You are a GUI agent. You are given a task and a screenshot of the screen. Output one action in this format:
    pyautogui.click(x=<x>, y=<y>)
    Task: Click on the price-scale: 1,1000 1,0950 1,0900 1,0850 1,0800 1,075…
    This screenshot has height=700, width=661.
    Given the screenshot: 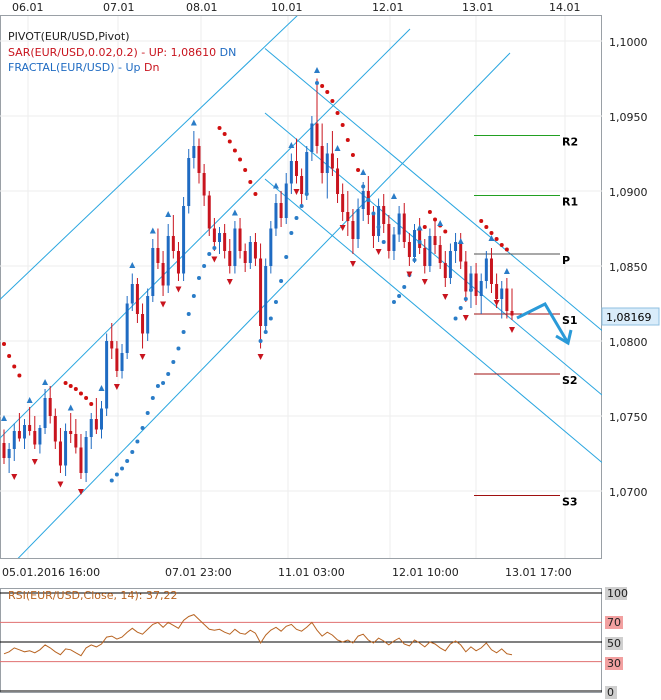 What is the action you would take?
    pyautogui.click(x=630, y=267)
    